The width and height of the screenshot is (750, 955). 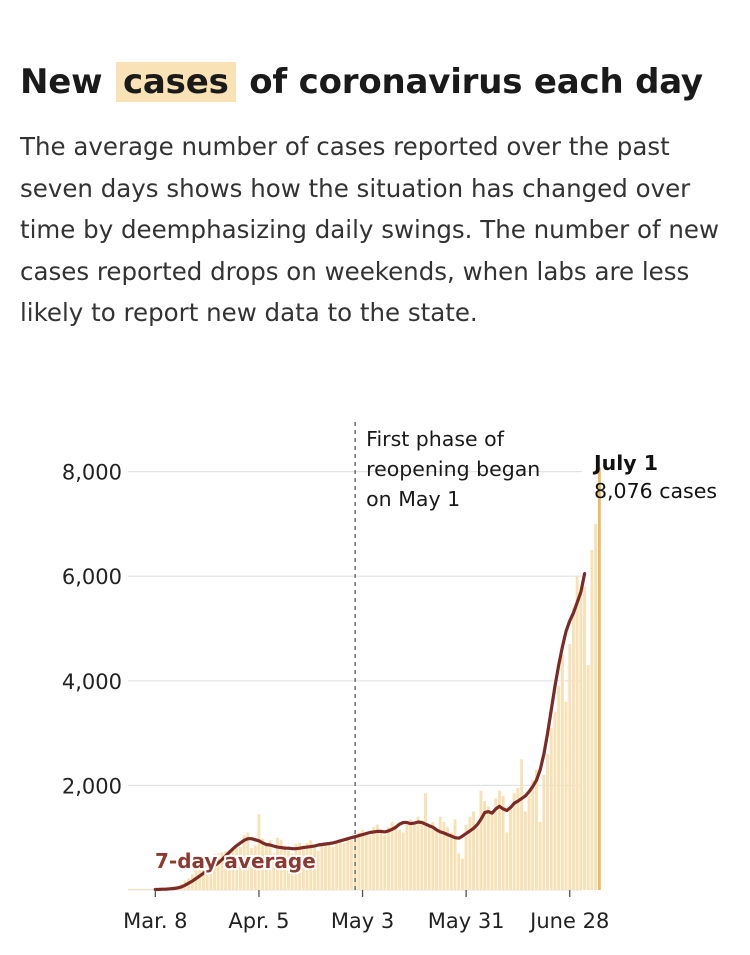 What do you see at coordinates (362, 921) in the screenshot?
I see `x-tick-label: May 3` at bounding box center [362, 921].